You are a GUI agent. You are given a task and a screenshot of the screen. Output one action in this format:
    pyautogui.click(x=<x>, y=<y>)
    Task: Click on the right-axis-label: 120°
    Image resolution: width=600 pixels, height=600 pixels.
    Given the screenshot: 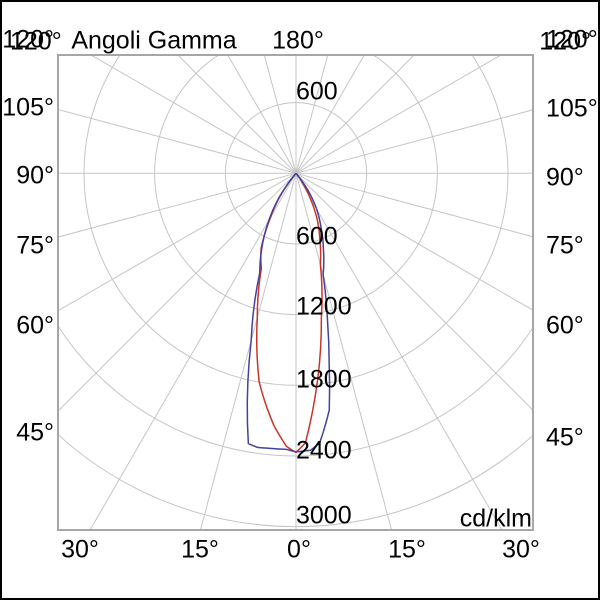 What is the action you would take?
    pyautogui.click(x=572, y=39)
    